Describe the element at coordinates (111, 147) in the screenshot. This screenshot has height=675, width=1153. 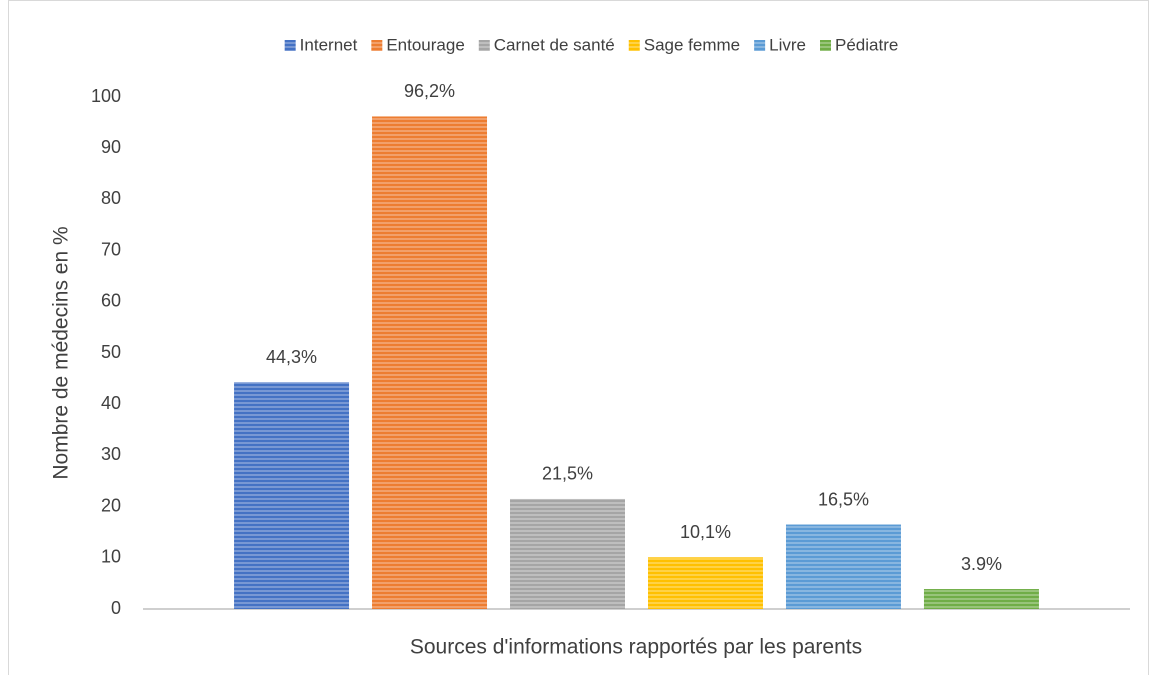
I see `y-tick-label: 90` at that location.